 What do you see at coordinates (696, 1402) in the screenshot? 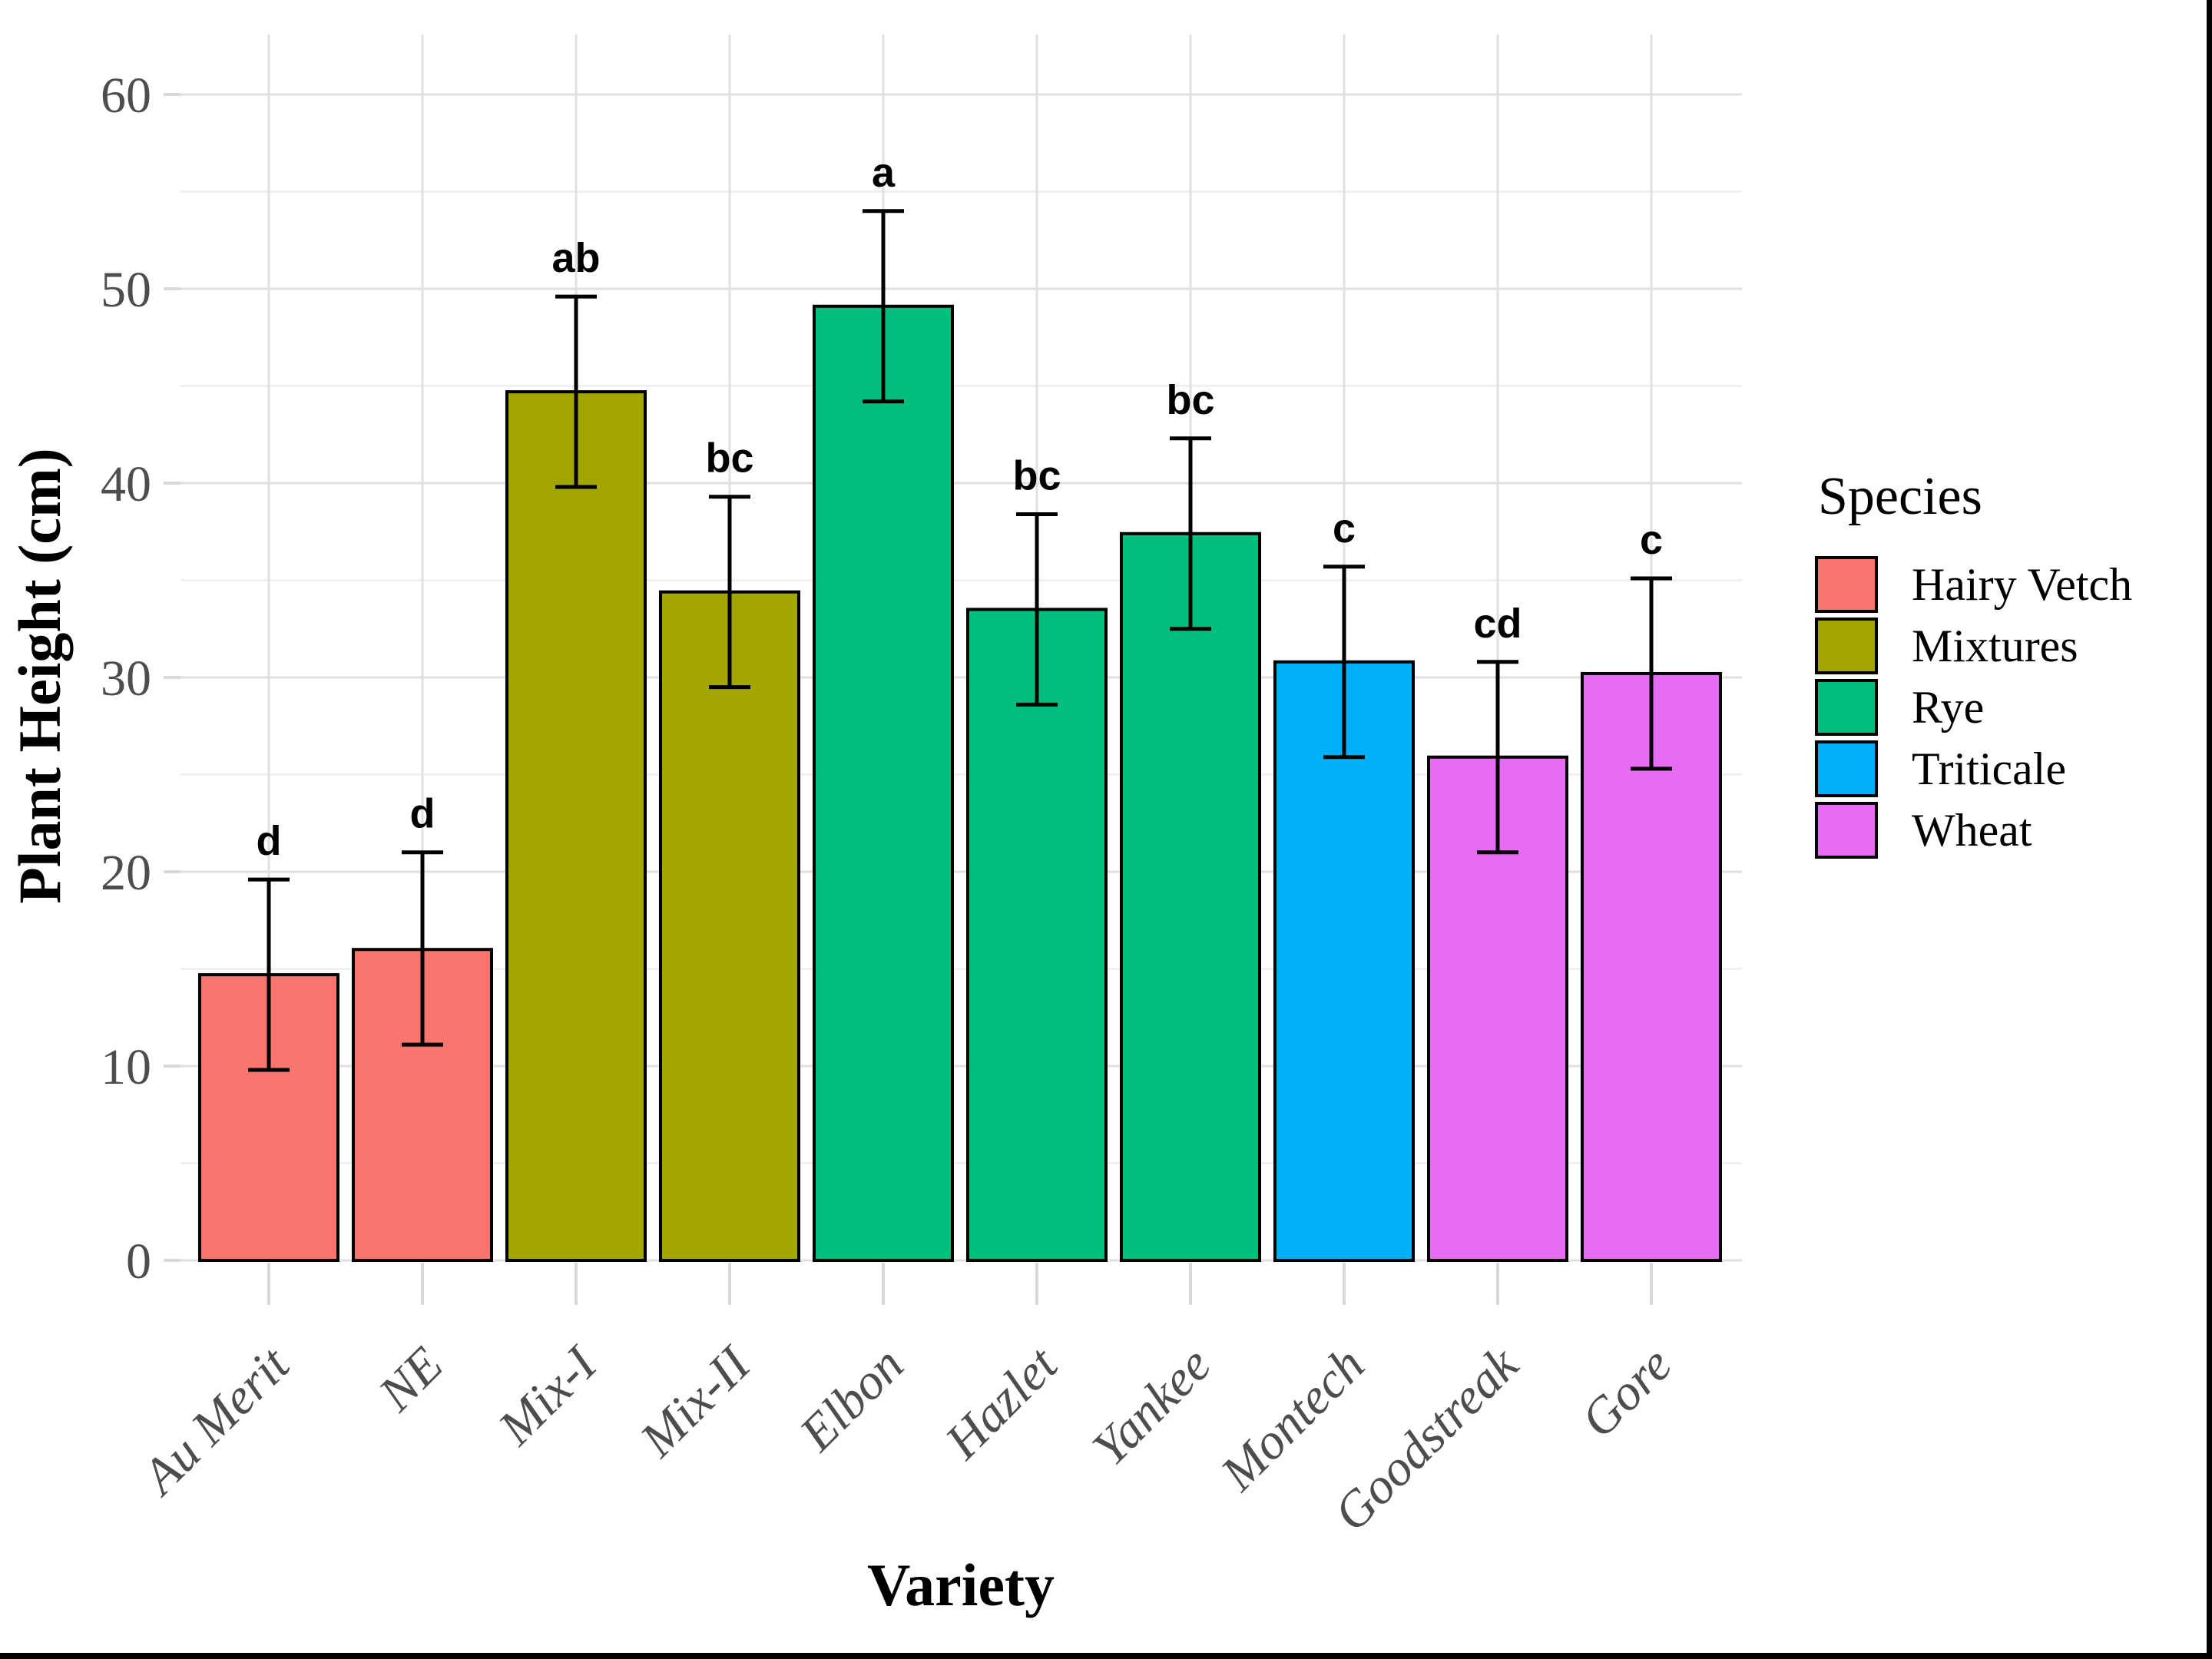
I see `x-tick-label-mix-ii: Mix-II` at bounding box center [696, 1402].